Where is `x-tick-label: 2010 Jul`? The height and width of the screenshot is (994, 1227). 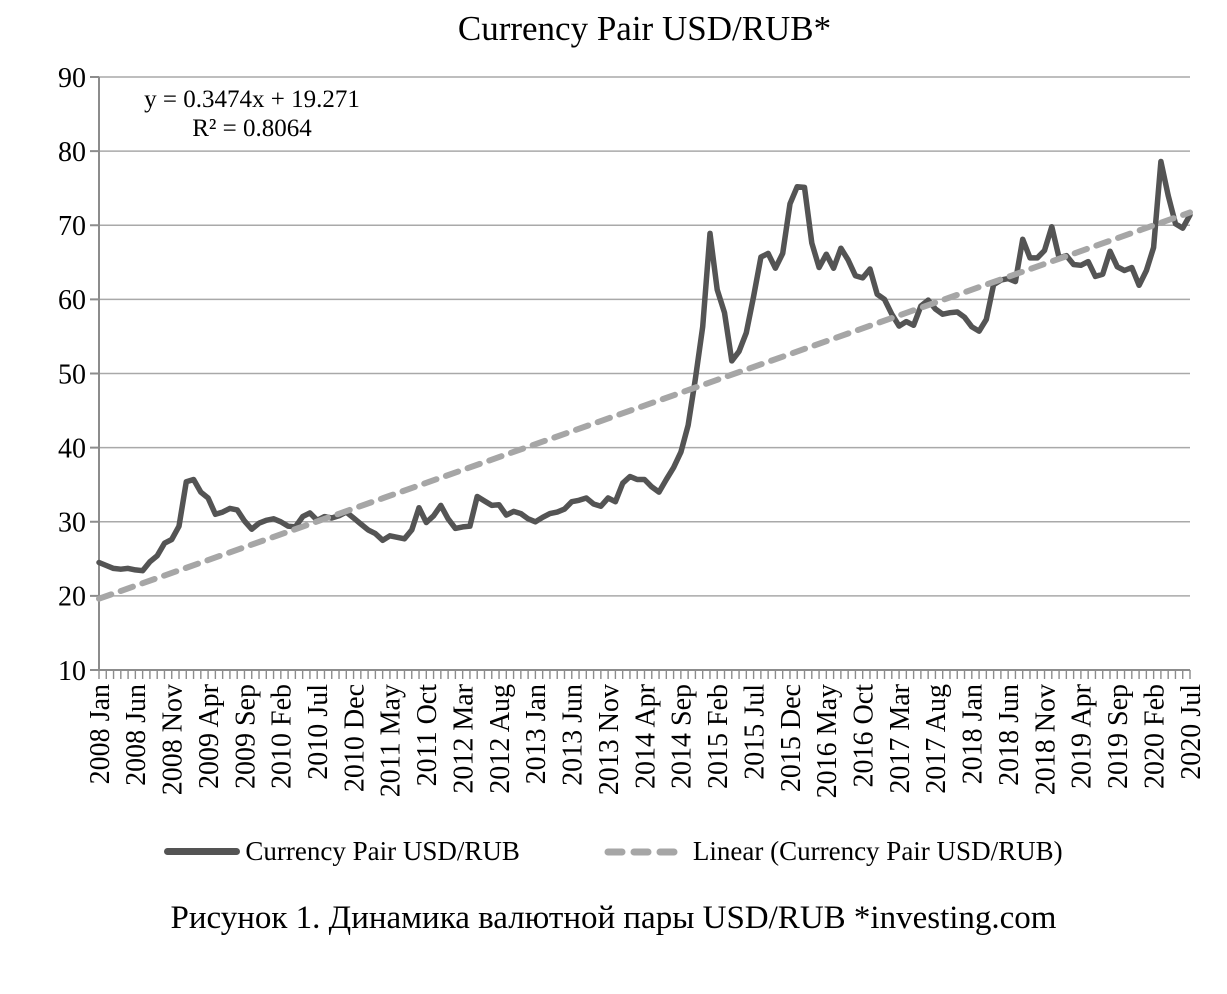 x-tick-label: 2010 Jul is located at coordinates (318, 732).